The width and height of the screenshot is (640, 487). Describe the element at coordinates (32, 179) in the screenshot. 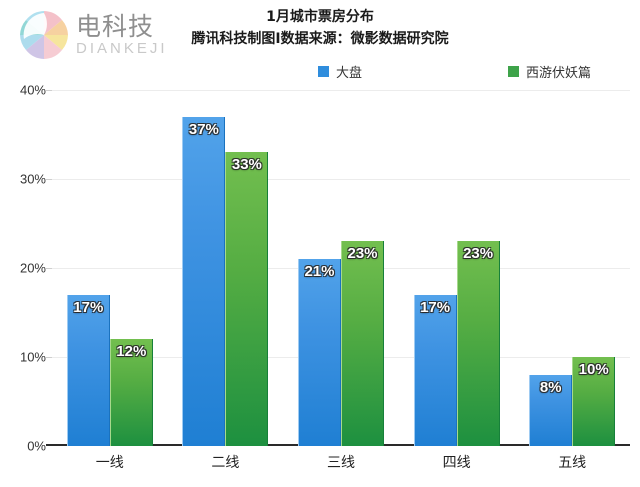

I see `y-axis-tick-label: 30%` at that location.